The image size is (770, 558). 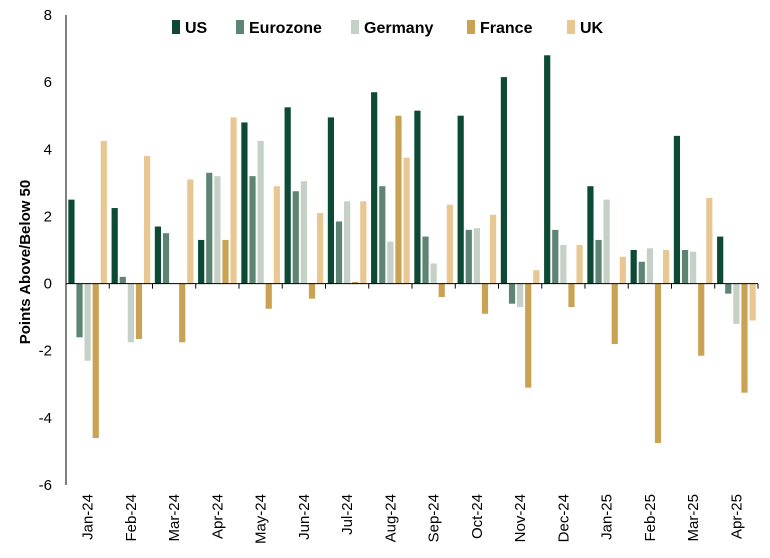 I want to click on x-tick-label: Feb-24, so click(x=131, y=518).